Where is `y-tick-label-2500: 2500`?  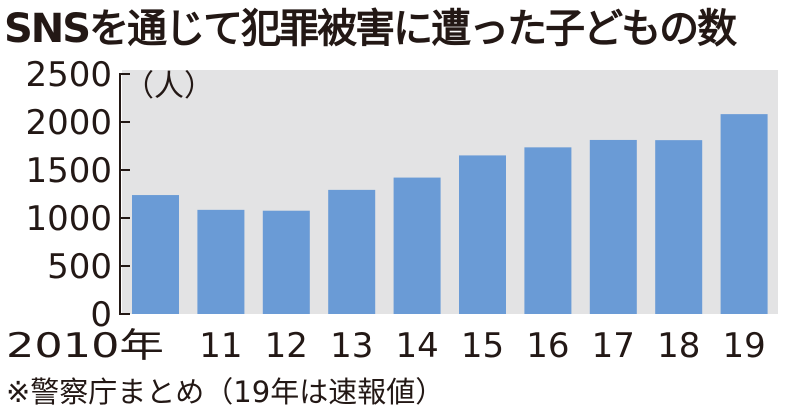 y-tick-label-2500: 2500 is located at coordinates (68, 75).